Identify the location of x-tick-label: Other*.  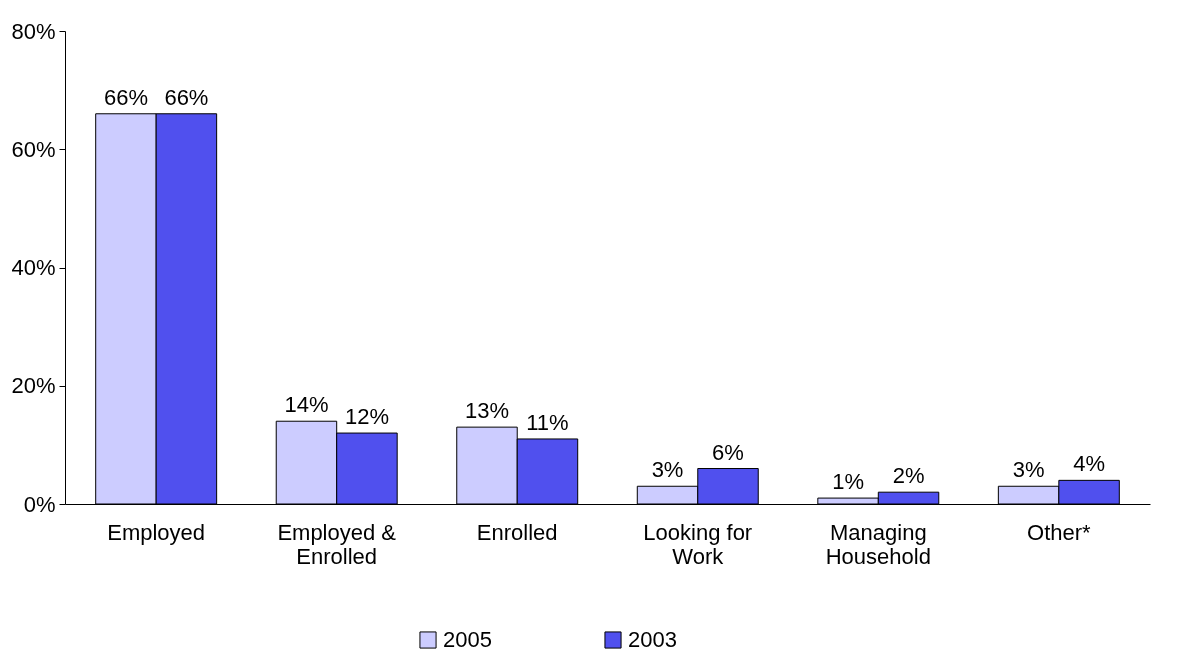
(1059, 532).